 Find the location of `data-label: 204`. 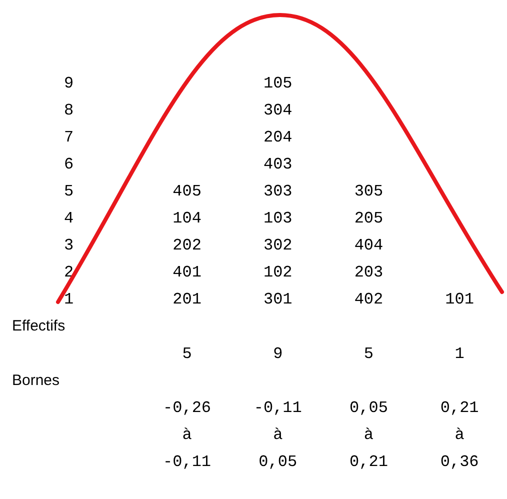

data-label: 204 is located at coordinates (277, 137).